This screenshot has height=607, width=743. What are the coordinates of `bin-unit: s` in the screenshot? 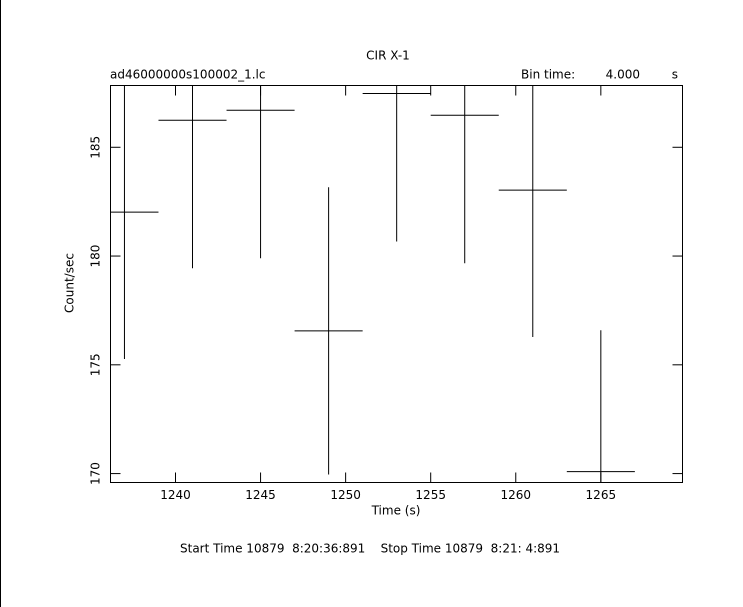 It's located at (675, 75).